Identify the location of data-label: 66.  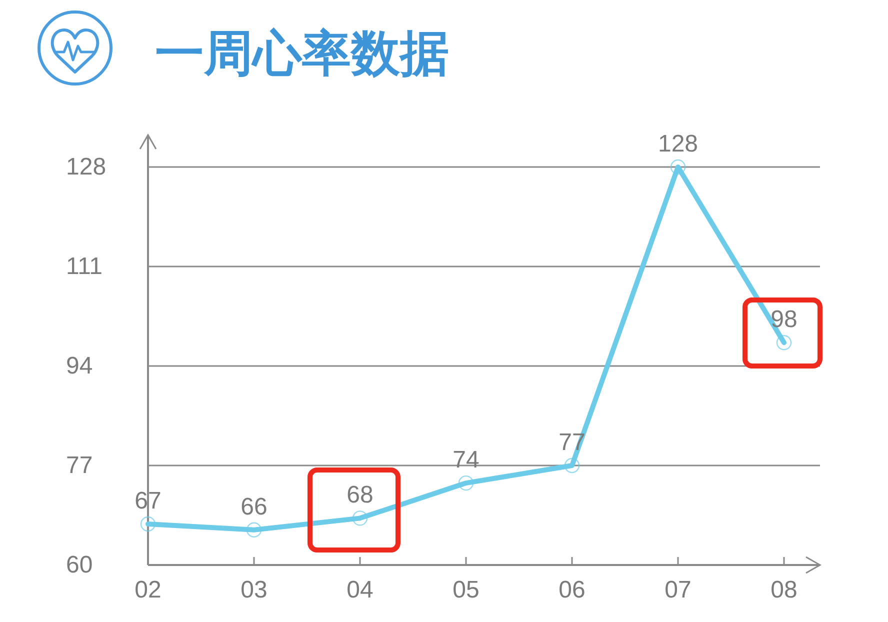
(254, 506).